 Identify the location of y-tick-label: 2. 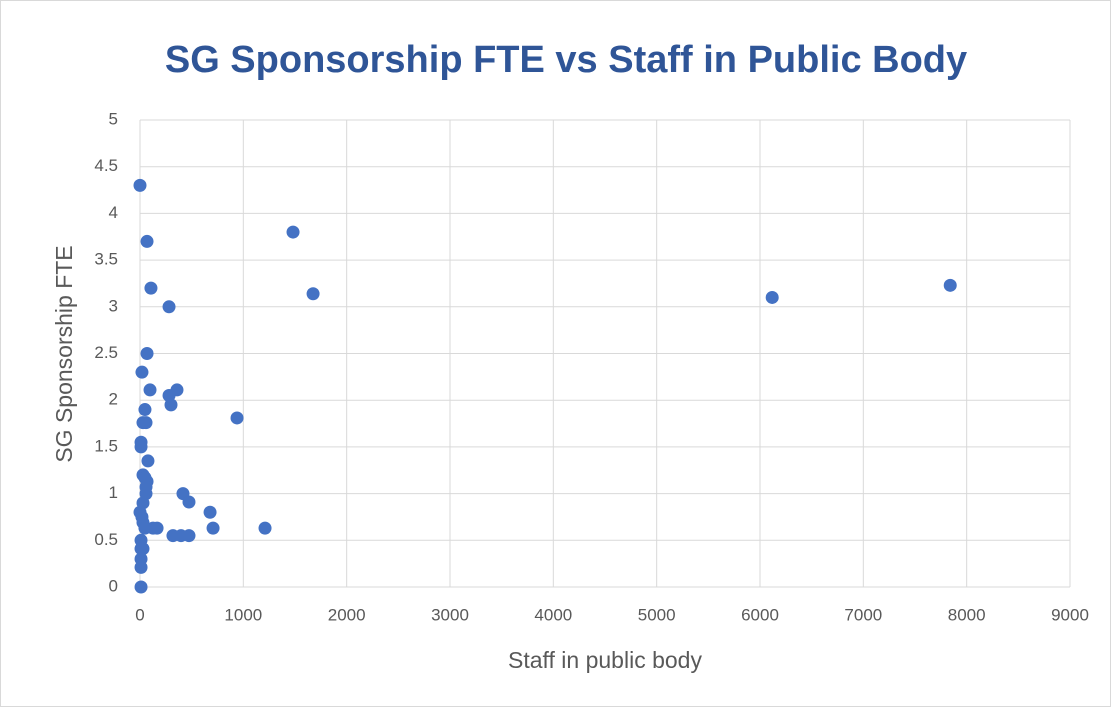
(113, 399).